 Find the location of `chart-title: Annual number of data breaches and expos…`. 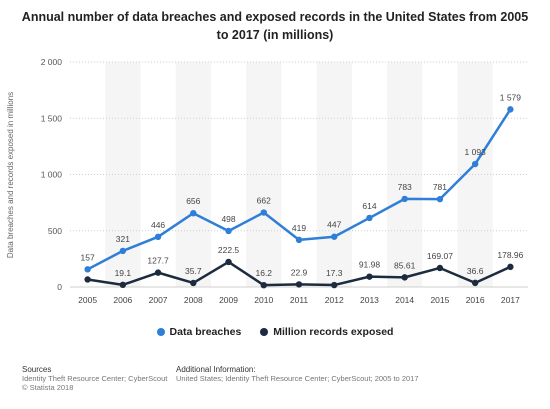

chart-title: Annual number of data breaches and expos… is located at coordinates (275, 26).